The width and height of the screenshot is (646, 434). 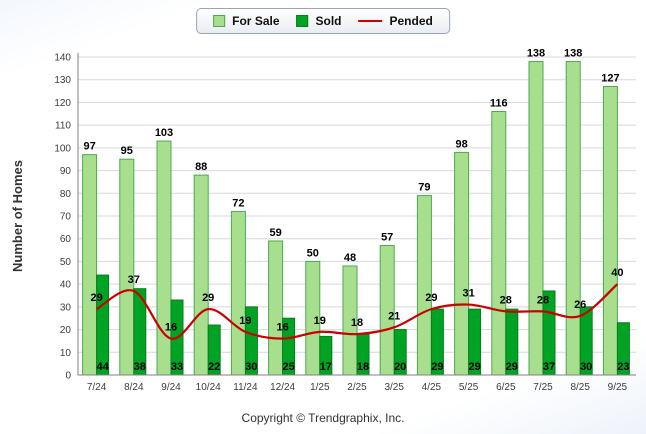 I want to click on sold-value-label: 44, so click(x=102, y=367).